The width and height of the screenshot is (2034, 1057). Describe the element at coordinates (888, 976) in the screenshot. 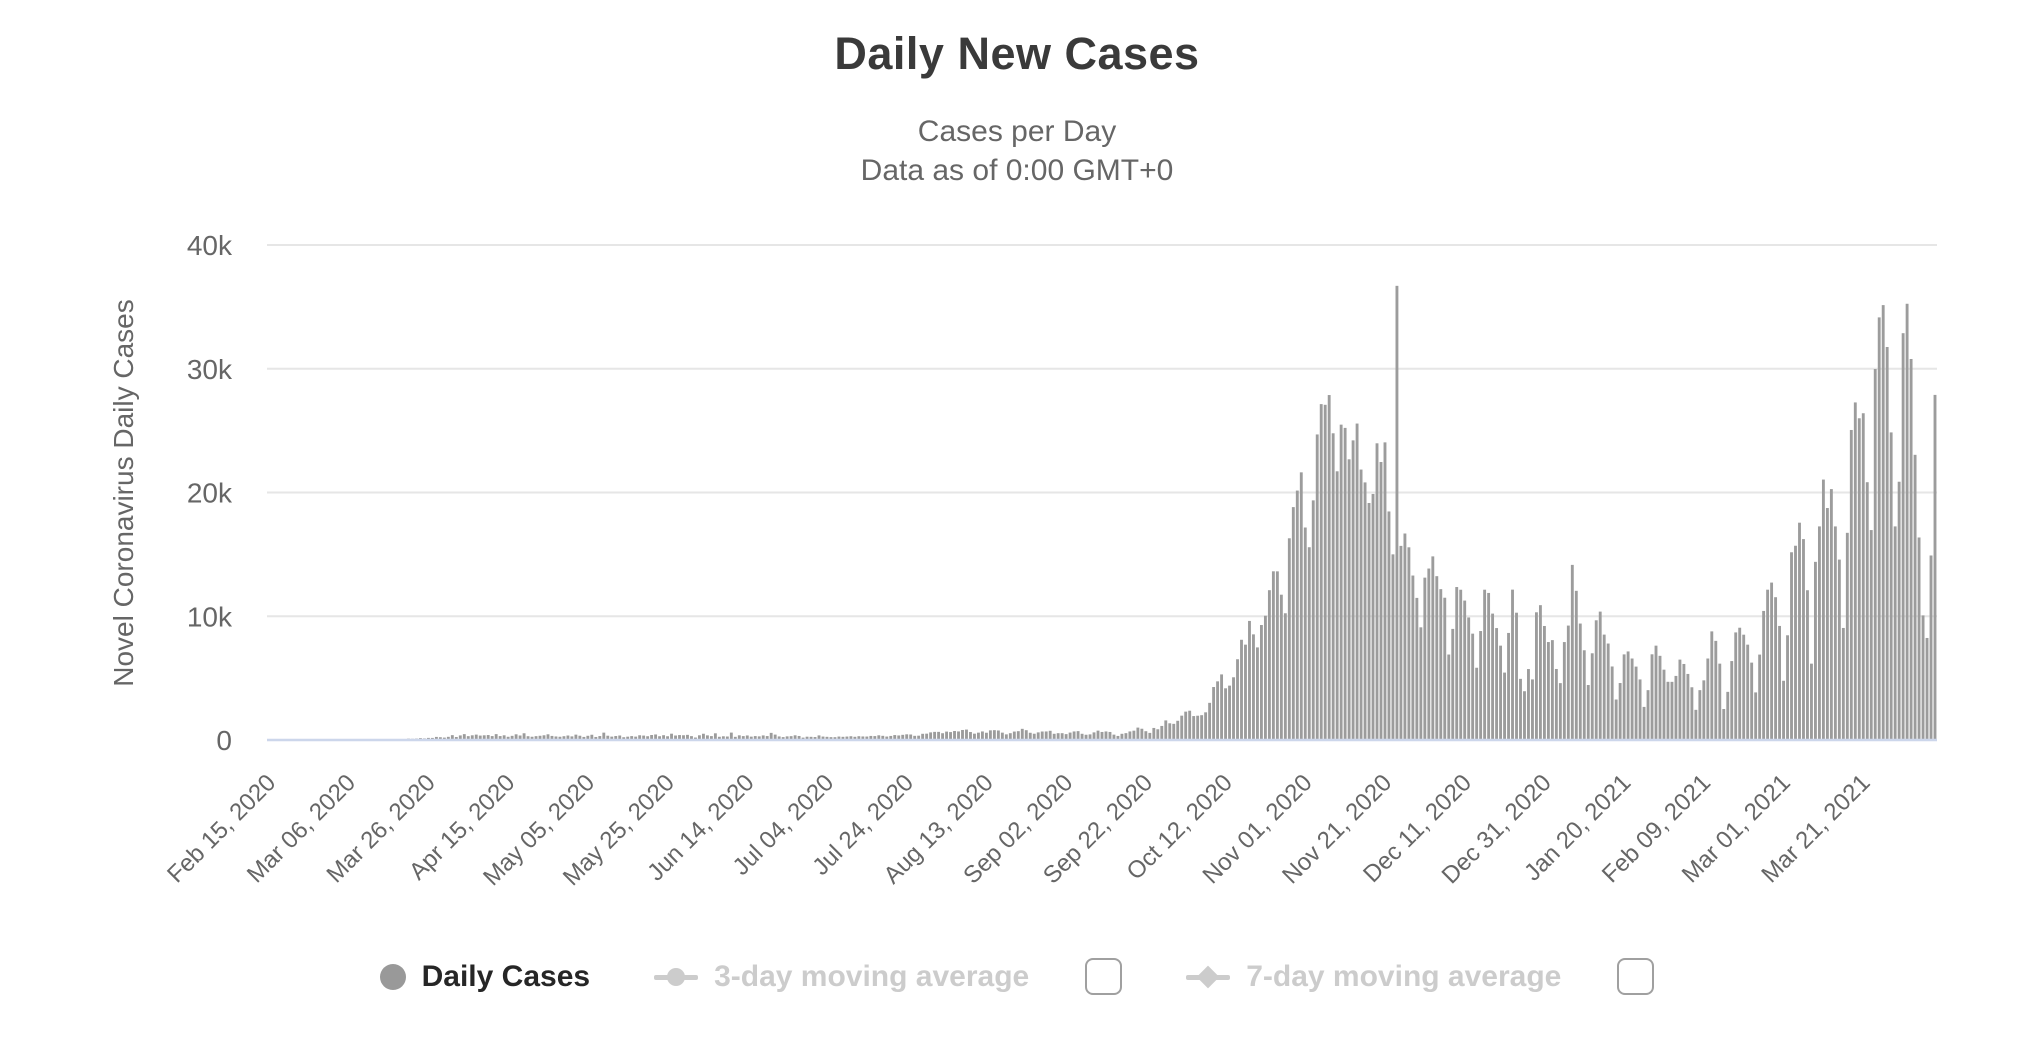

I see `legend-item-3day-moving-average: 3-day moving average` at that location.